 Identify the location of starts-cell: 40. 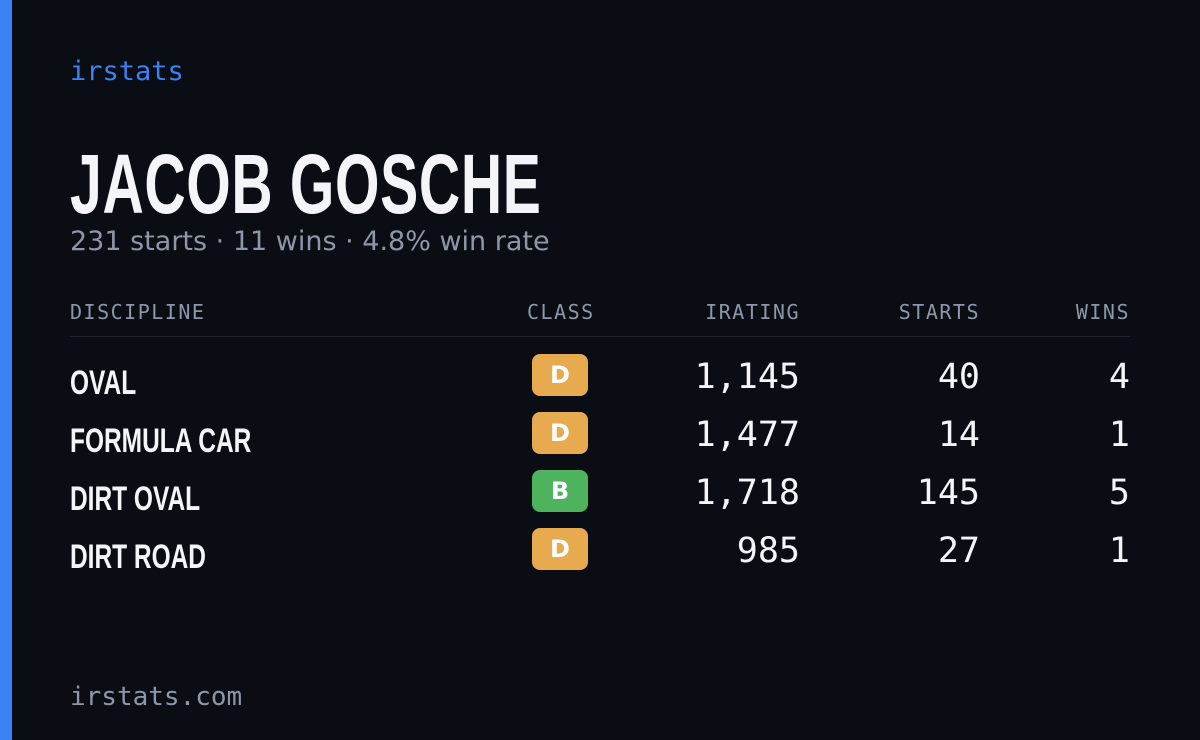
(958, 377).